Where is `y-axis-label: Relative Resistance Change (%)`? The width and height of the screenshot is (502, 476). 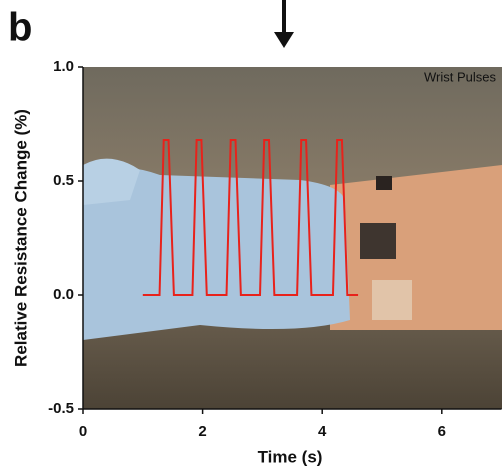
y-axis-label: Relative Resistance Change (%) is located at coordinates (20, 238).